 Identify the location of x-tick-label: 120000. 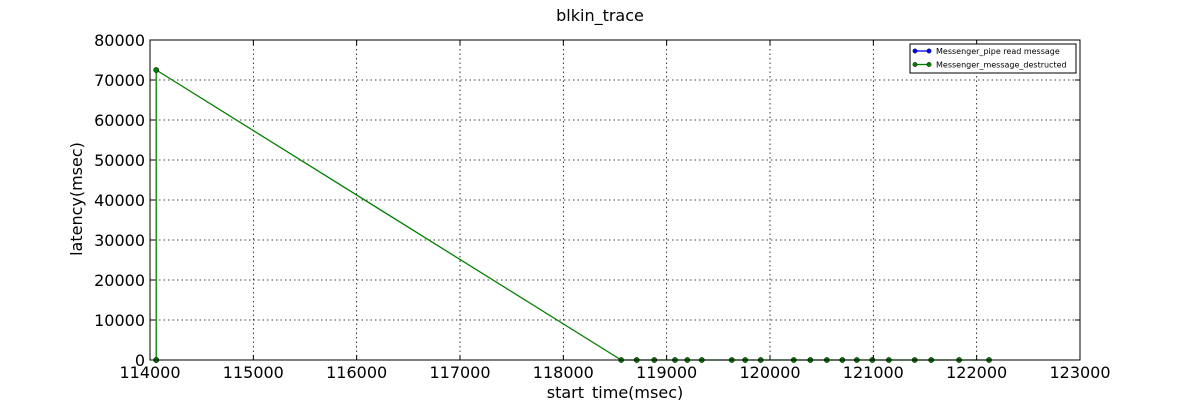
(769, 372).